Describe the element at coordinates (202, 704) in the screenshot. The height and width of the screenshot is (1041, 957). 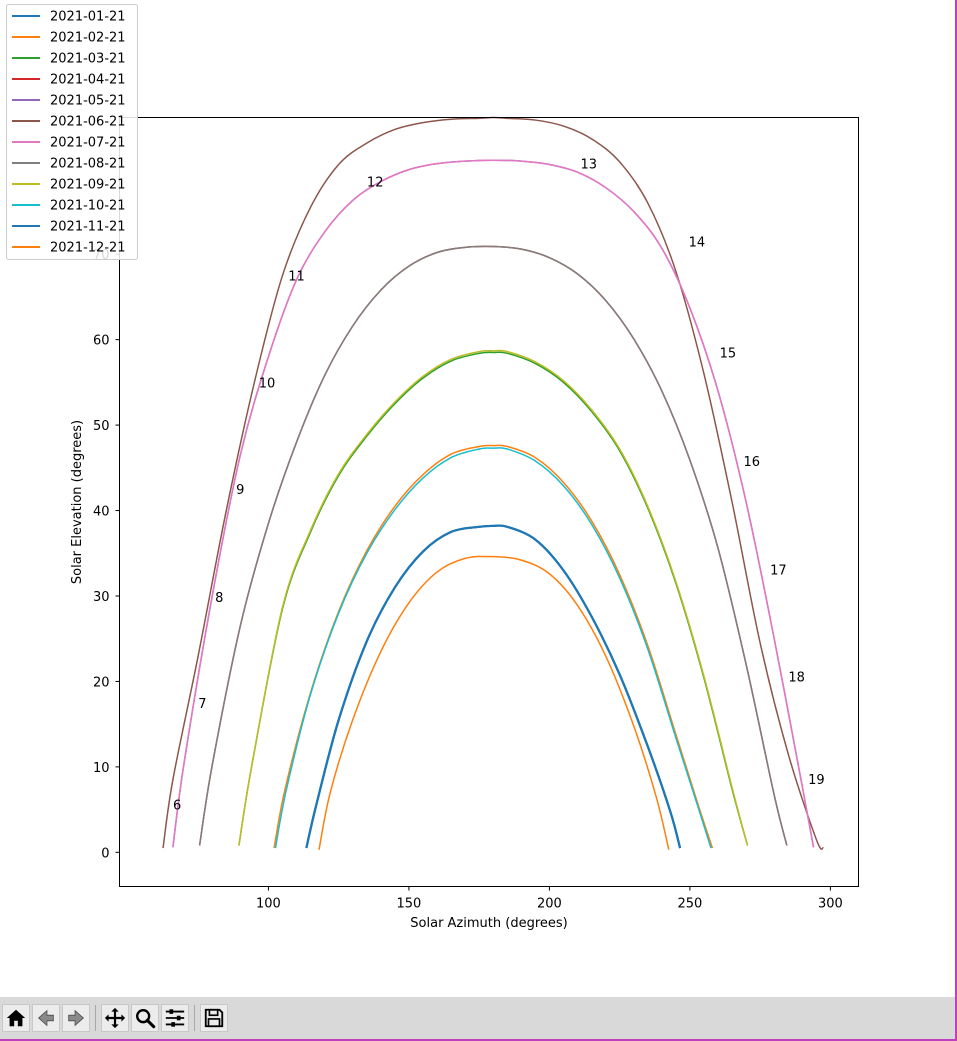
I see `hour-label: 7` at that location.